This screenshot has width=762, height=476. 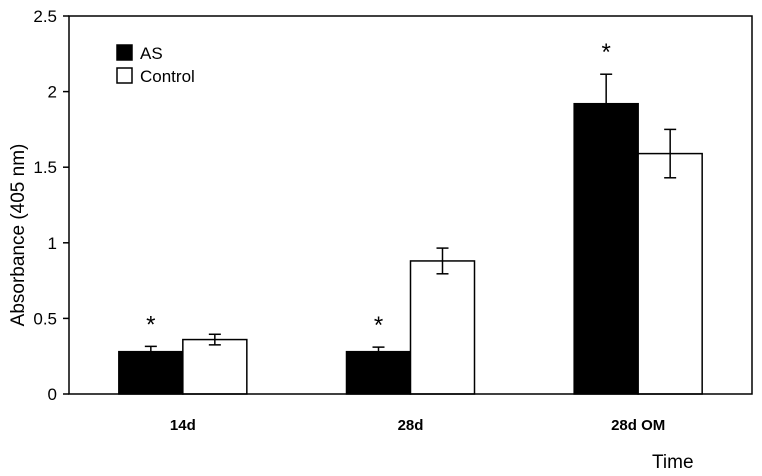 I want to click on y-tick-label: 2, so click(x=52, y=92).